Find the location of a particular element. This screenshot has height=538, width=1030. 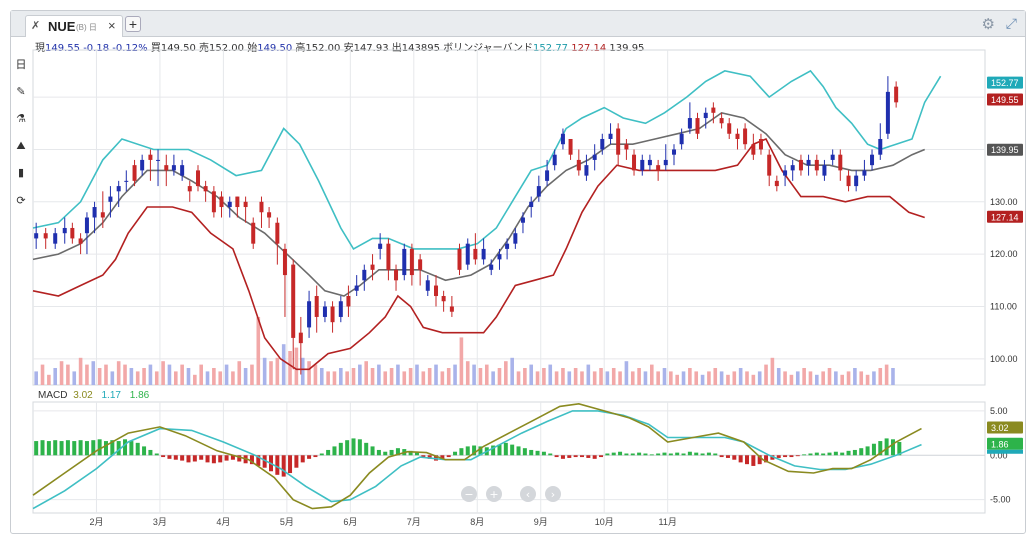

close-icon: × is located at coordinates (112, 25).